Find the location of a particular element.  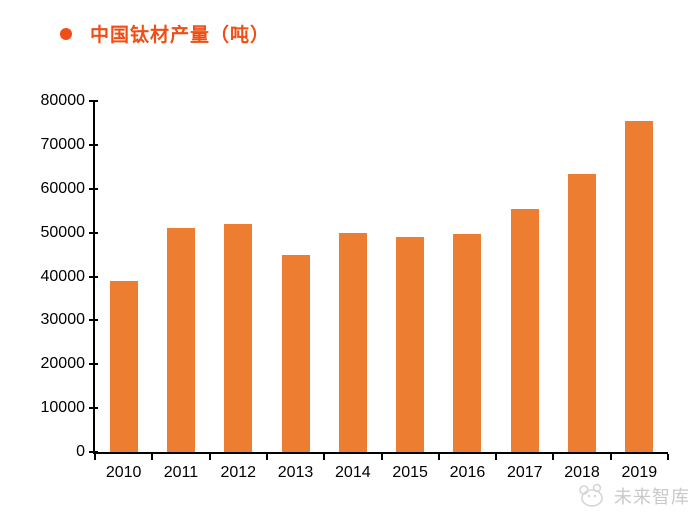

x-axis-tick-label: 2018 is located at coordinates (582, 472).